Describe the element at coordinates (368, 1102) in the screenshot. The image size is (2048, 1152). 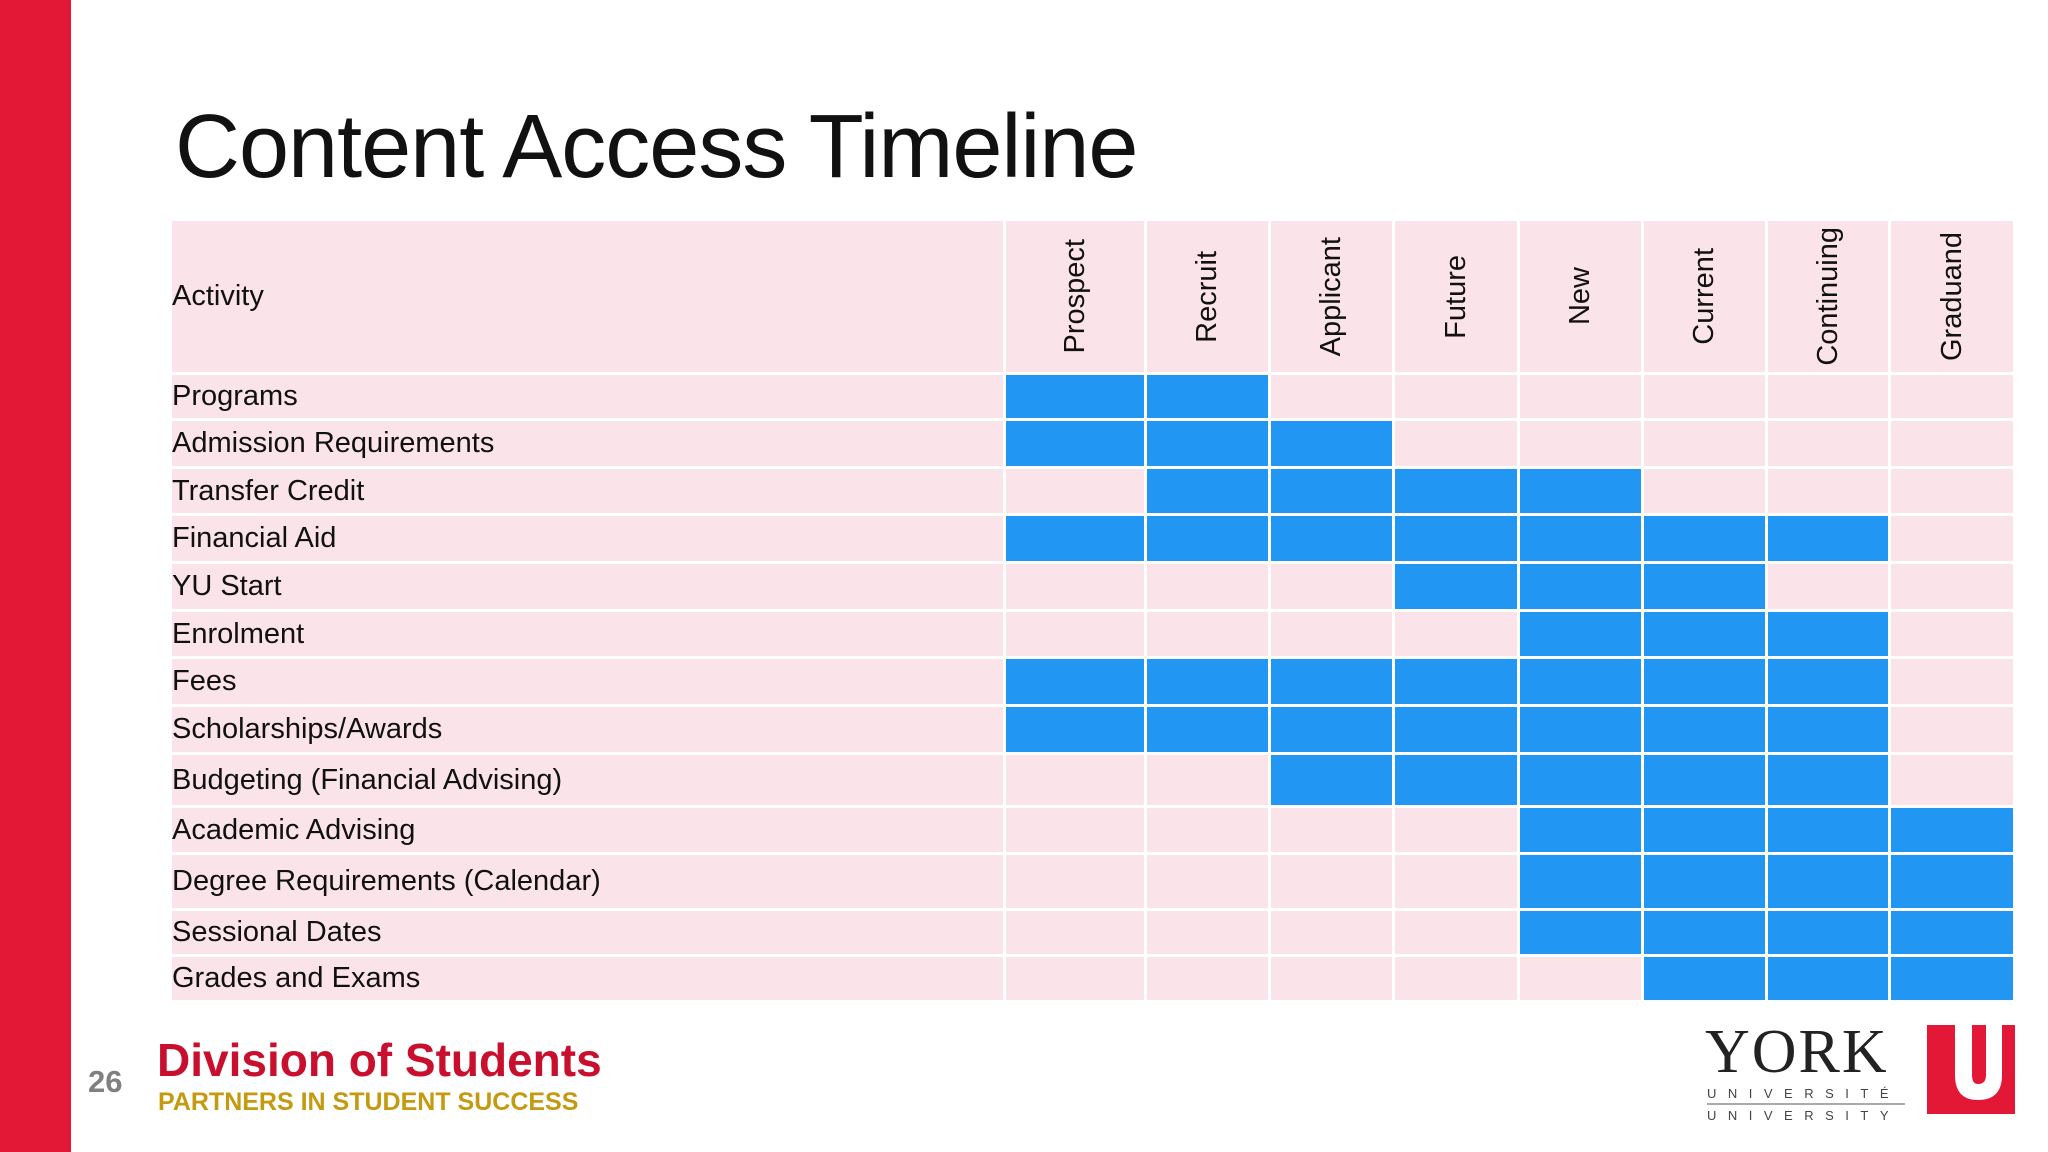
I see `tagline: PARTNERS IN STUDENT SUCCESS` at that location.